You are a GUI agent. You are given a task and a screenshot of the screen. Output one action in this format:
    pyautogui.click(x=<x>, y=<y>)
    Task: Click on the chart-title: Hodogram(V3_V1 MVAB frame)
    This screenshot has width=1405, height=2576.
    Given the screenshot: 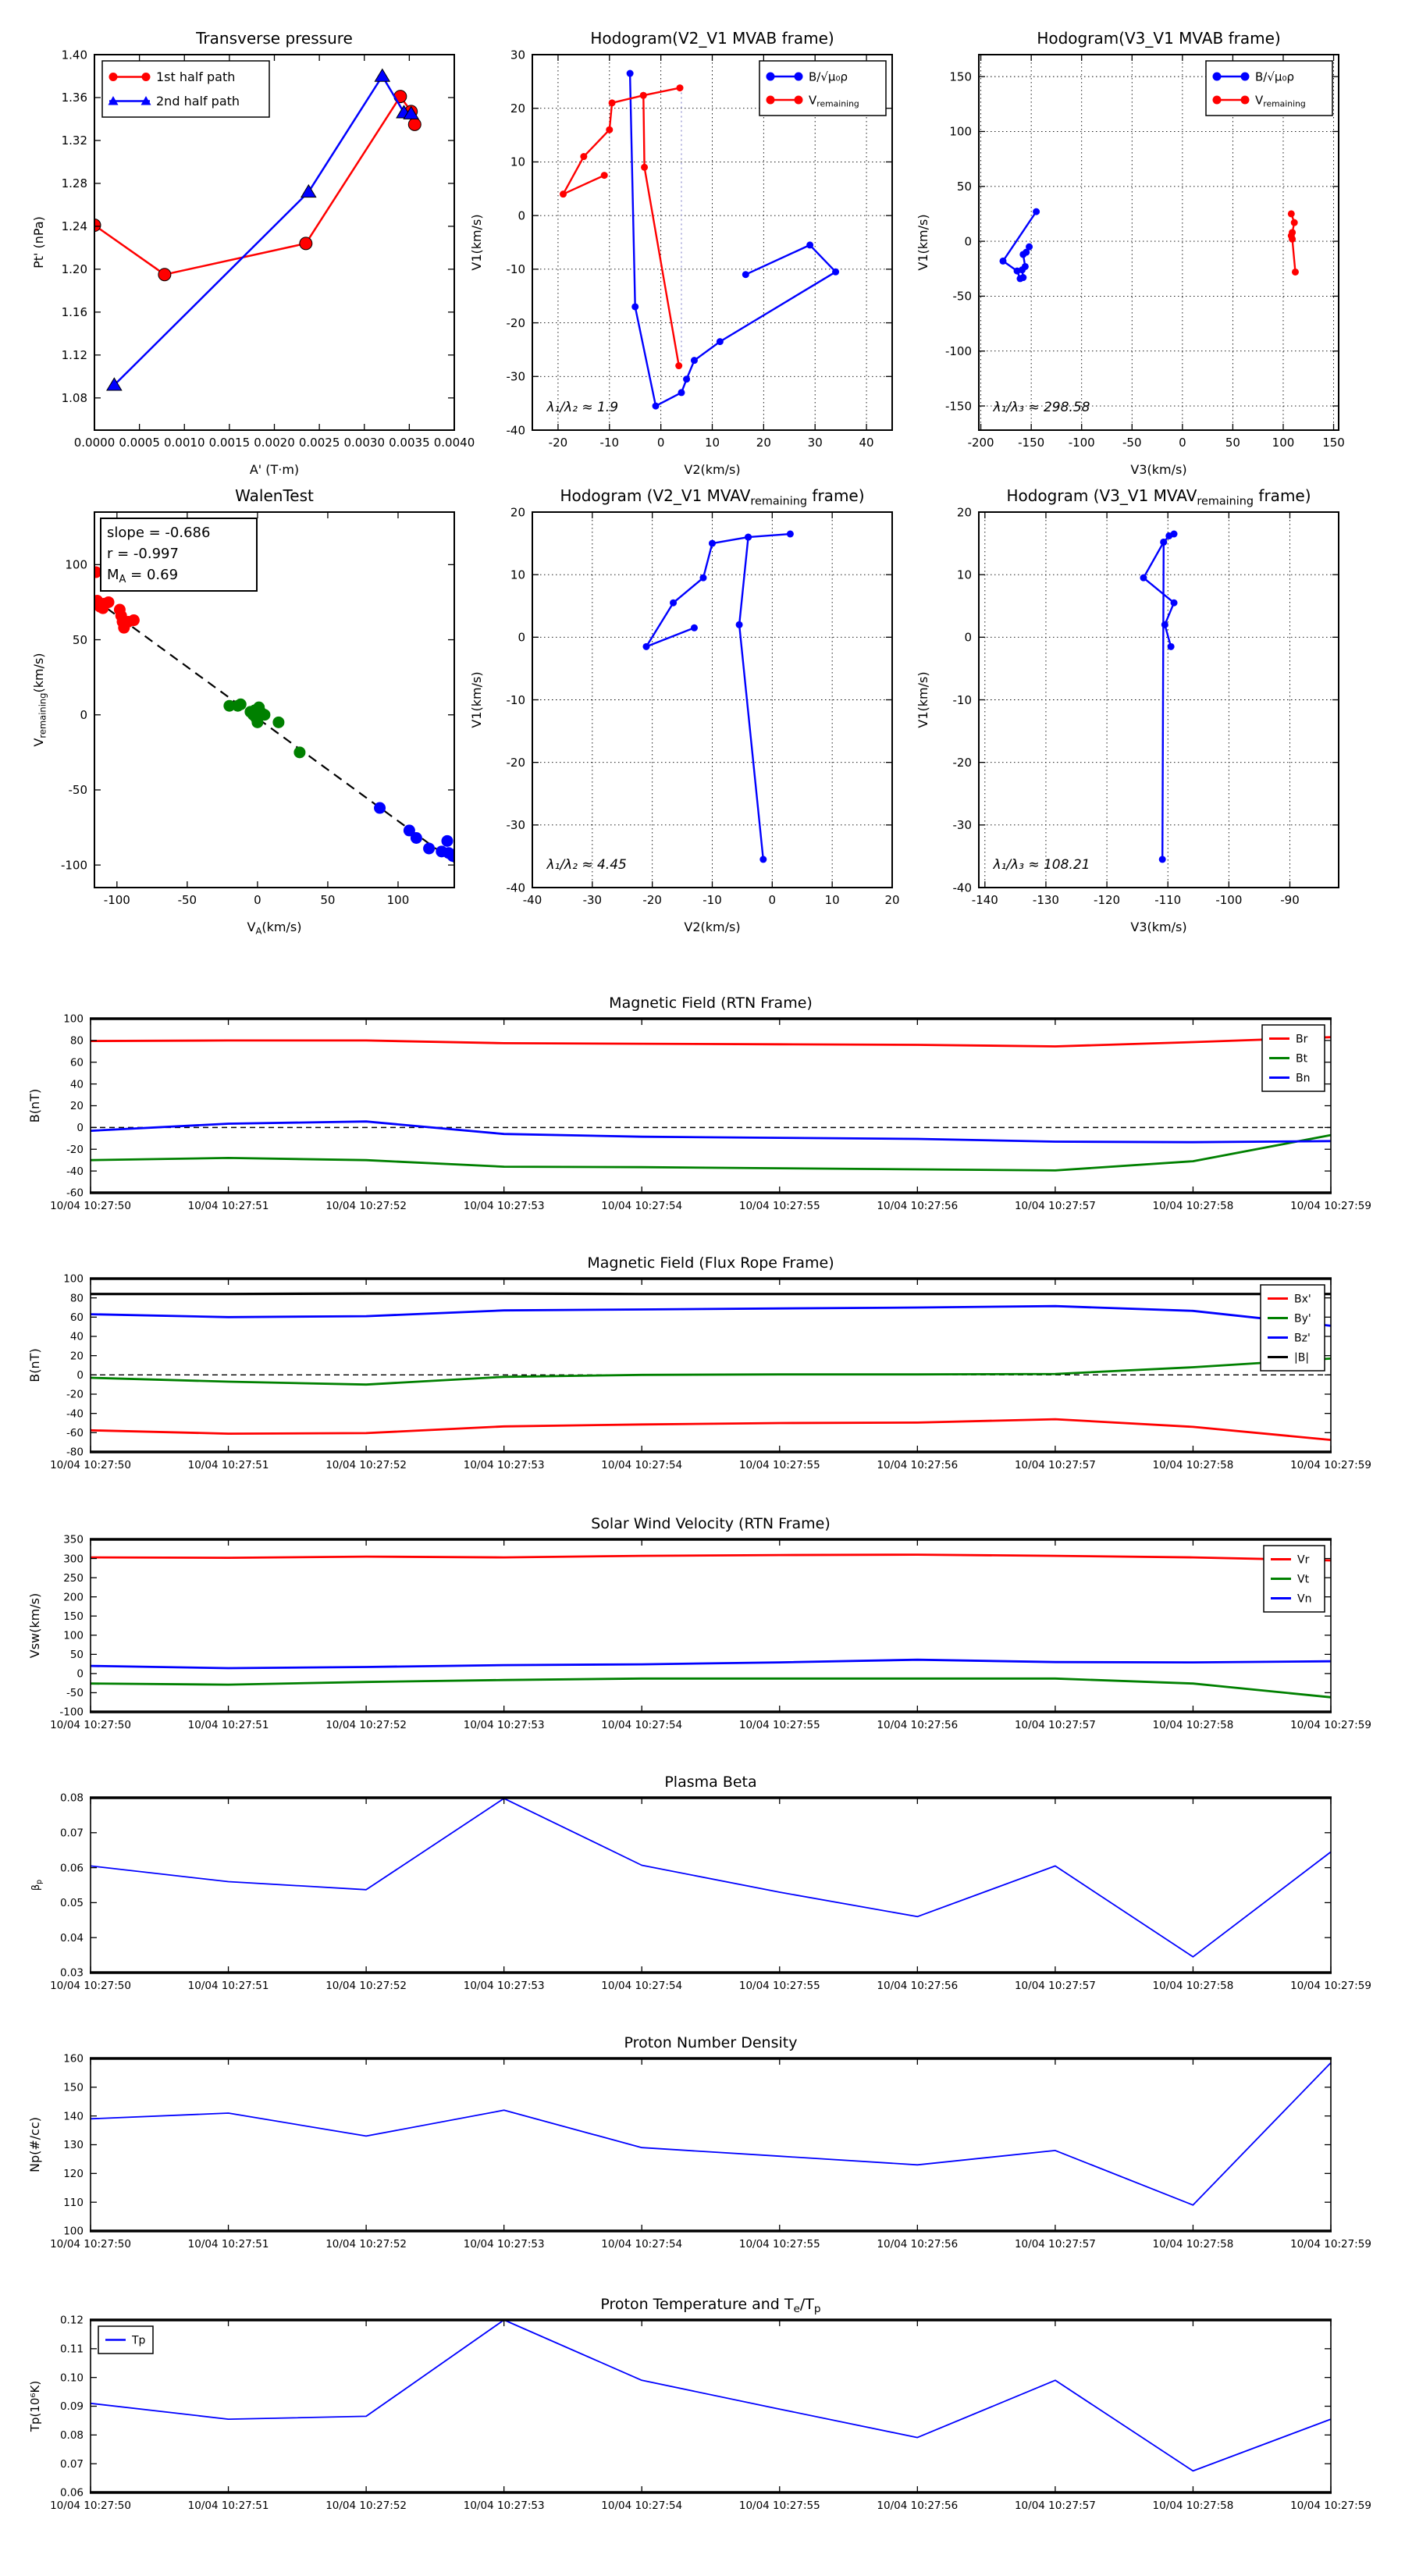 What is the action you would take?
    pyautogui.click(x=1158, y=38)
    